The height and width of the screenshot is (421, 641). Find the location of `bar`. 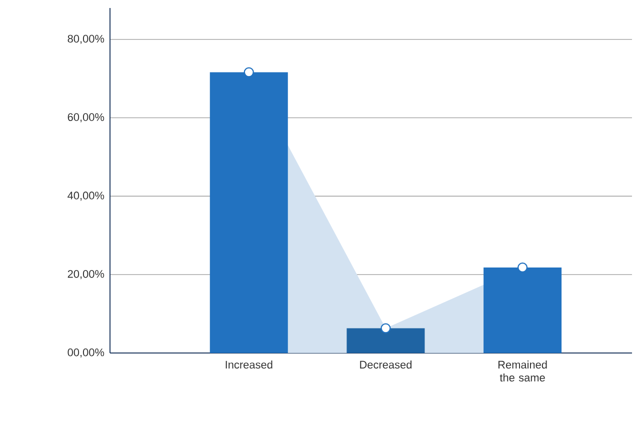

bar is located at coordinates (385, 340).